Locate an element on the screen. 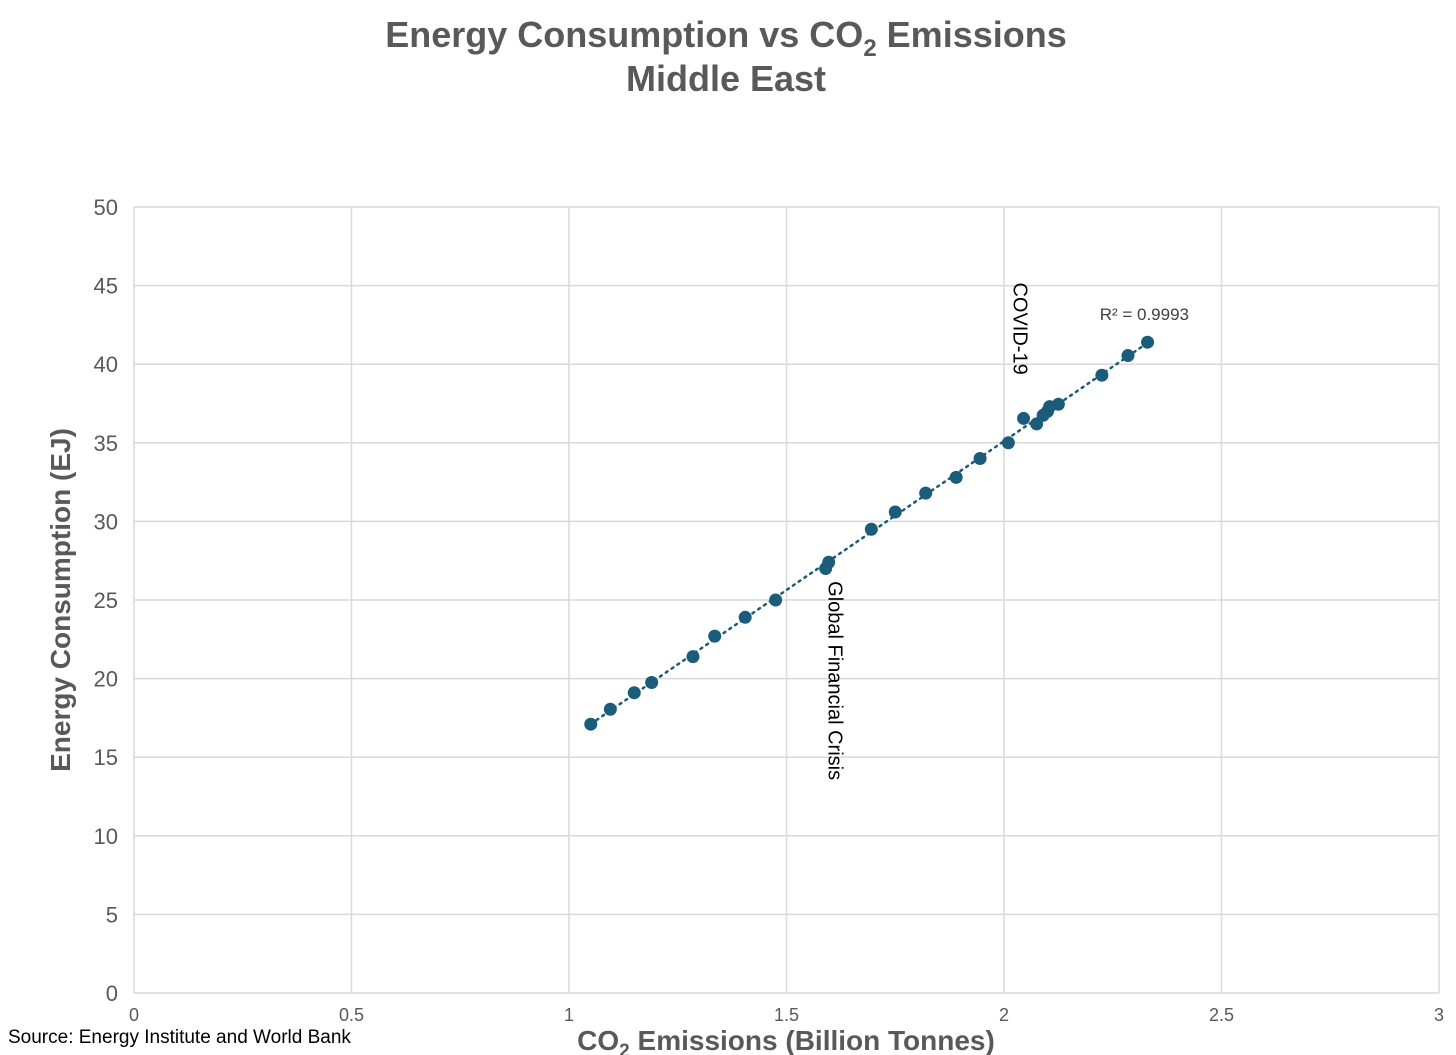  x-tick-label: 1 is located at coordinates (569, 1015).